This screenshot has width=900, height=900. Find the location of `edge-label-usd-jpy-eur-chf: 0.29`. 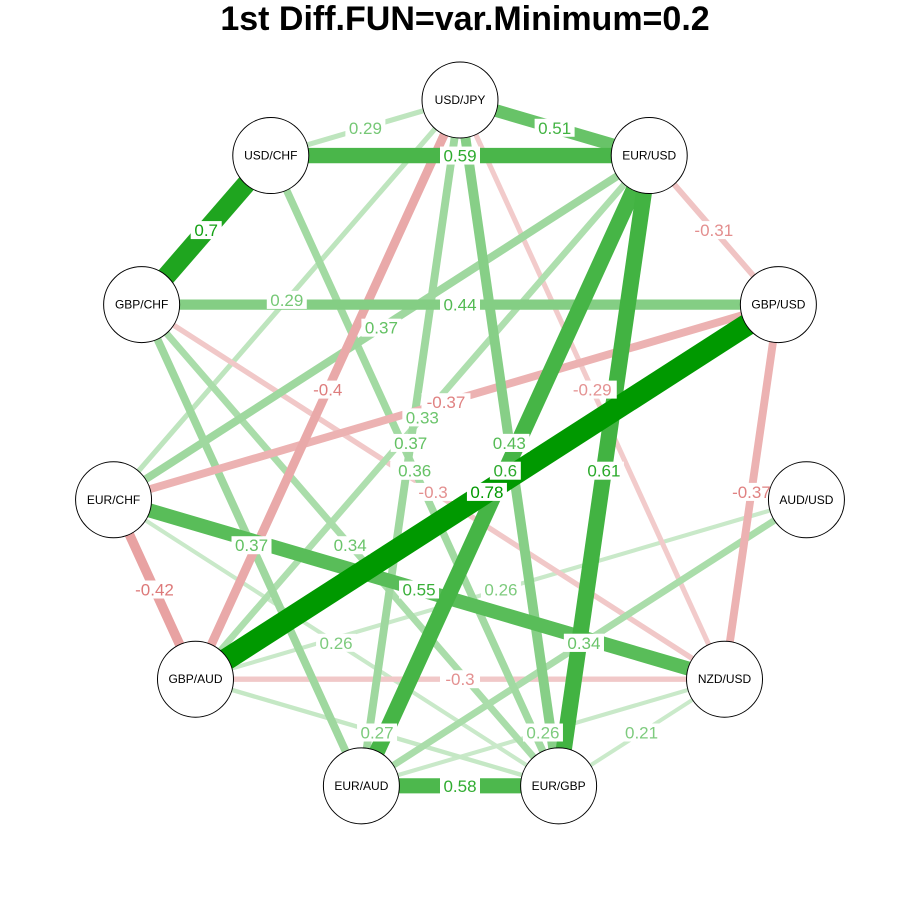

edge-label-usd-jpy-eur-chf: 0.29 is located at coordinates (286, 300).